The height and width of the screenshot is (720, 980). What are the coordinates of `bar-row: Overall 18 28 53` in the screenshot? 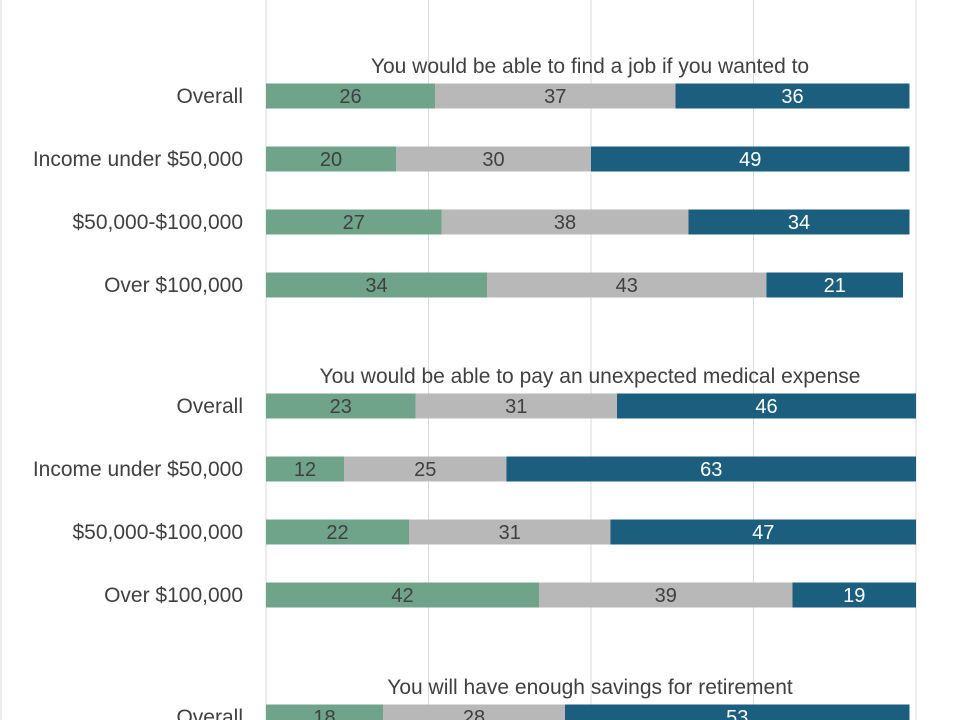 It's located at (543, 712).